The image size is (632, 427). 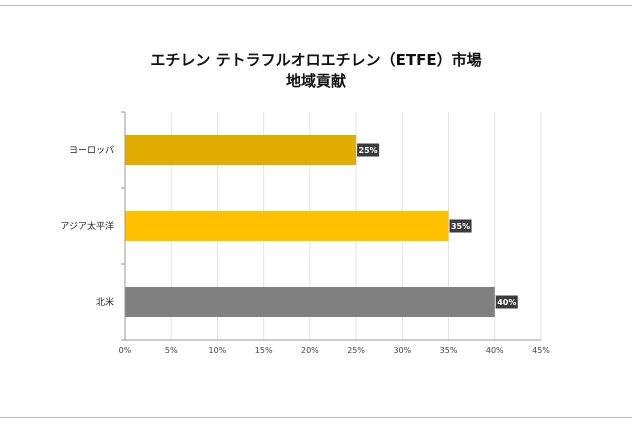 I want to click on top-divider, so click(x=316, y=5).